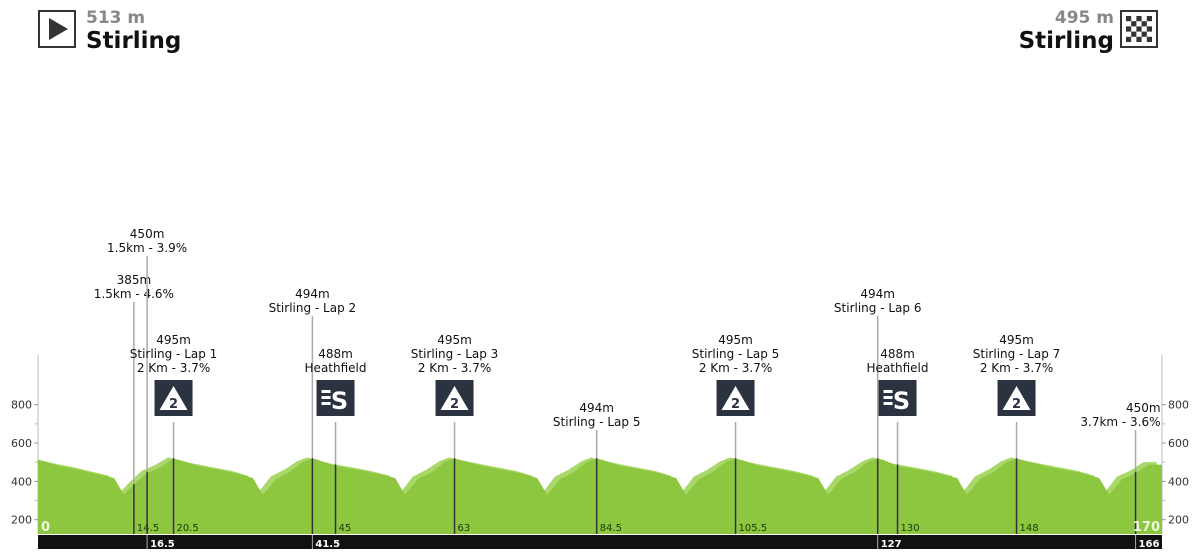 Image resolution: width=1200 pixels, height=559 pixels. Describe the element at coordinates (116, 18) in the screenshot. I see `start-altitude: 513 m` at that location.